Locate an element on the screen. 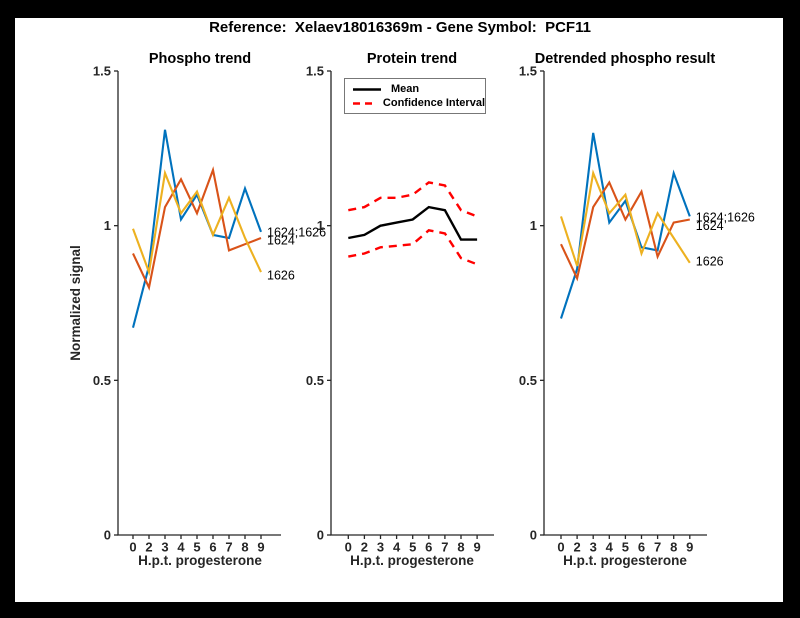 The image size is (800, 618). plot2-title: Protein trend is located at coordinates (412, 59).